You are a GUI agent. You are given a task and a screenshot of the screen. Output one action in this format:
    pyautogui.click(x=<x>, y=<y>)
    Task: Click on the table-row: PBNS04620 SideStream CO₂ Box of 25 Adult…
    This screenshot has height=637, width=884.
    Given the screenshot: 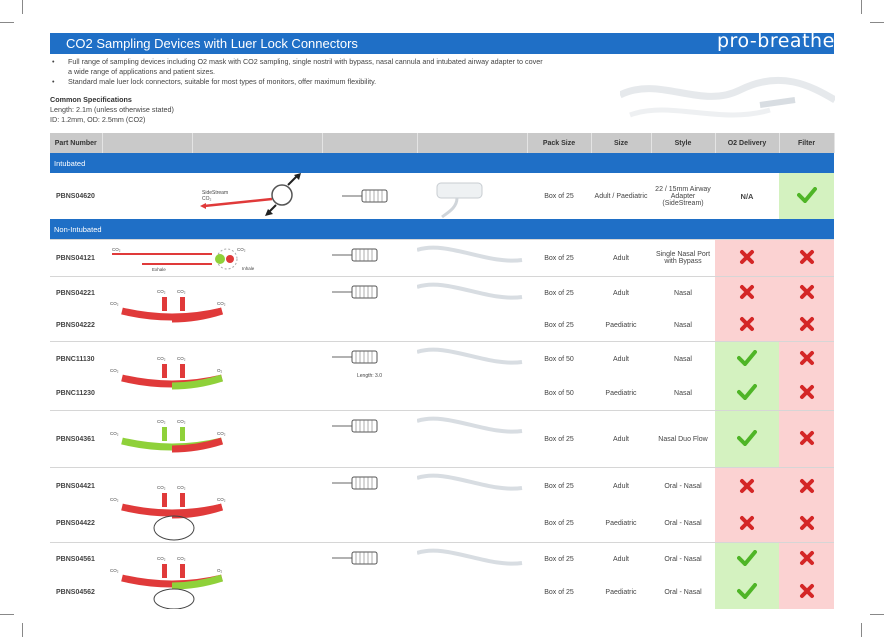 What is the action you would take?
    pyautogui.click(x=442, y=196)
    